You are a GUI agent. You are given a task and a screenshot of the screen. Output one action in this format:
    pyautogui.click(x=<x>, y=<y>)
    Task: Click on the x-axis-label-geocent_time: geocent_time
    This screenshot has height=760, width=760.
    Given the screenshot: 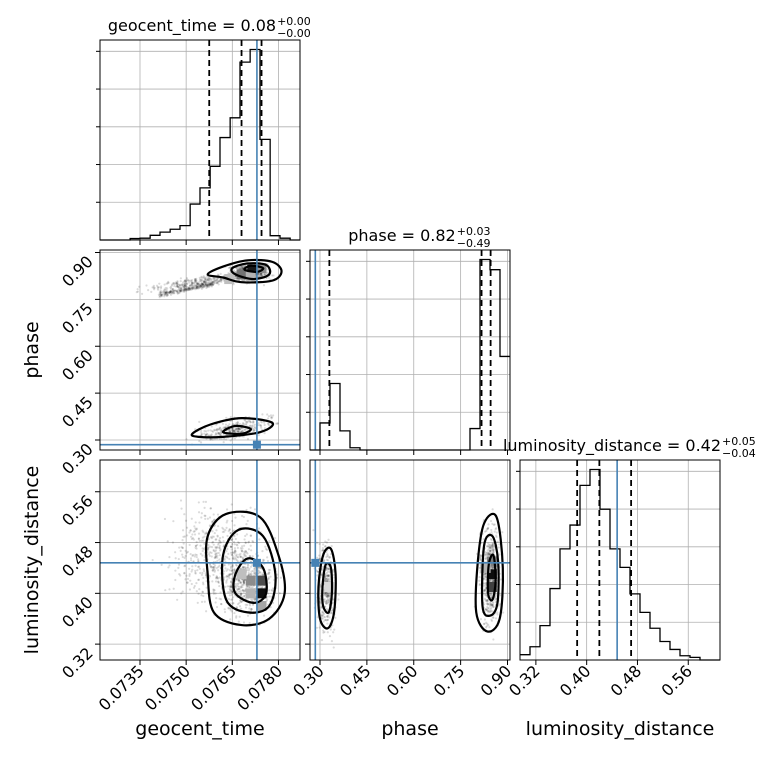 What is the action you would take?
    pyautogui.click(x=199, y=729)
    